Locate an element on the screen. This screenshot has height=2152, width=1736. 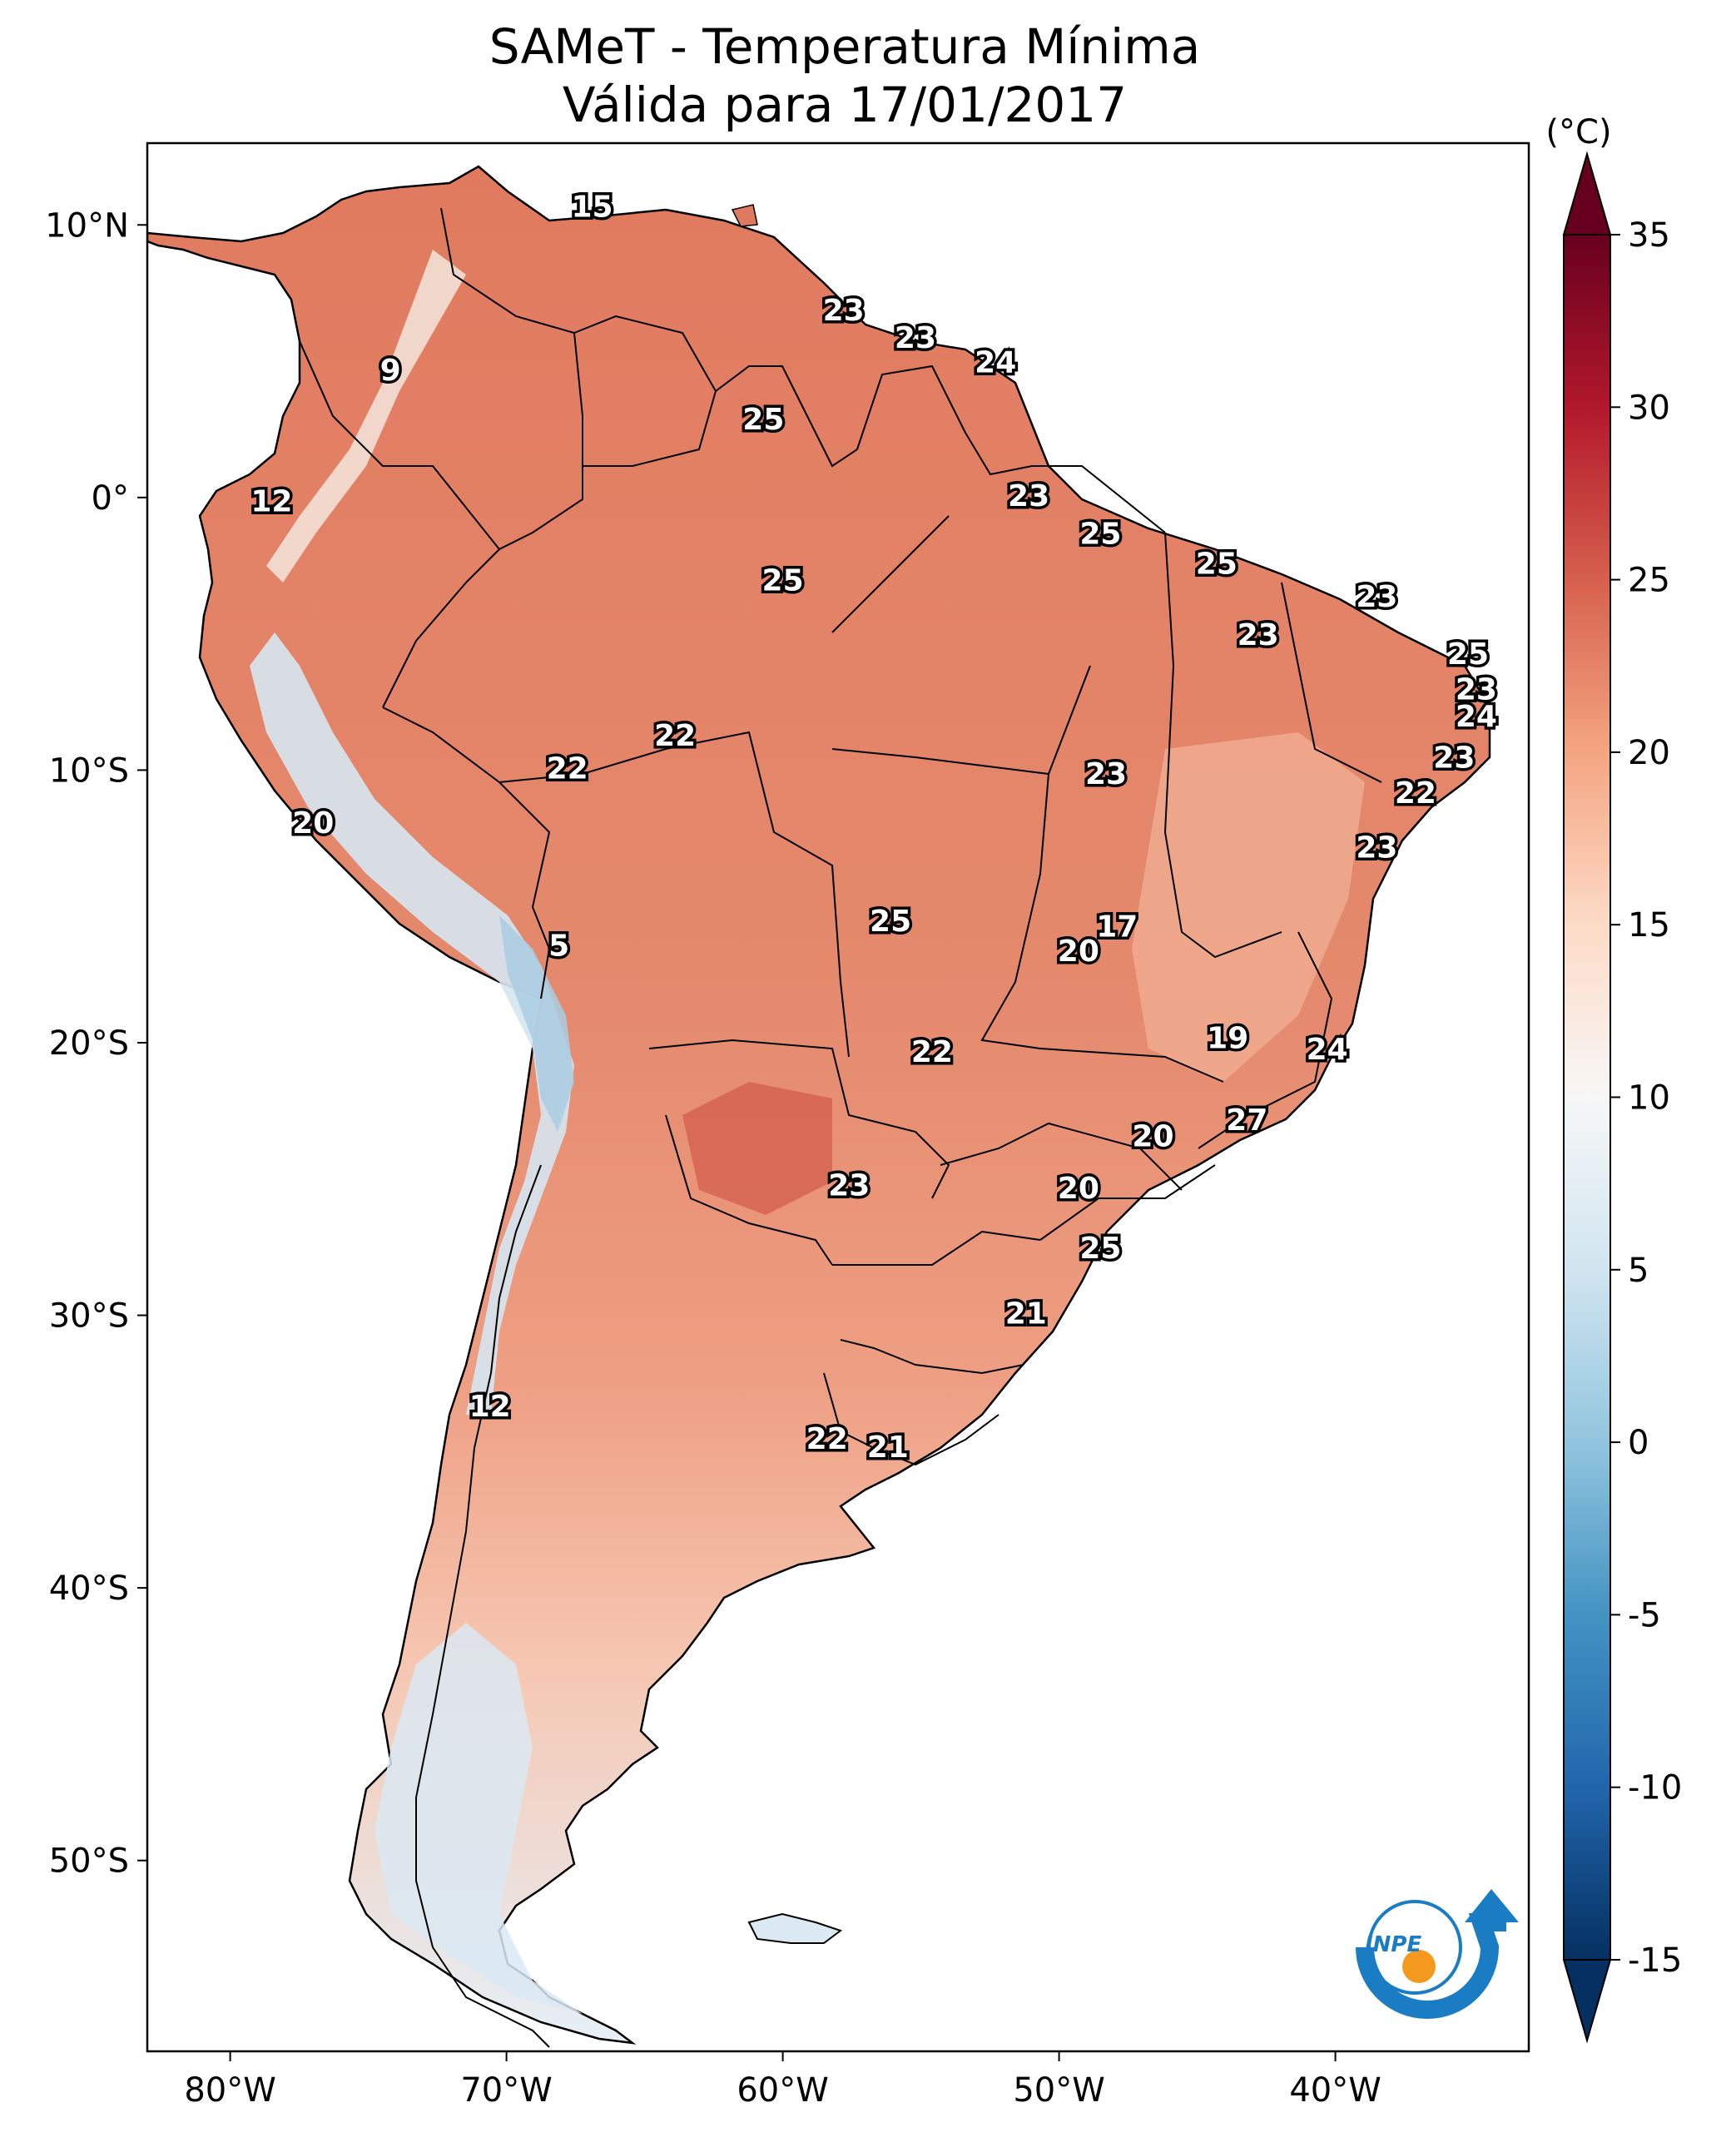
colorbar: 35 30 25 20 15 10 5 0 -5 -10 -15 (°C) is located at coordinates (1613, 1078).